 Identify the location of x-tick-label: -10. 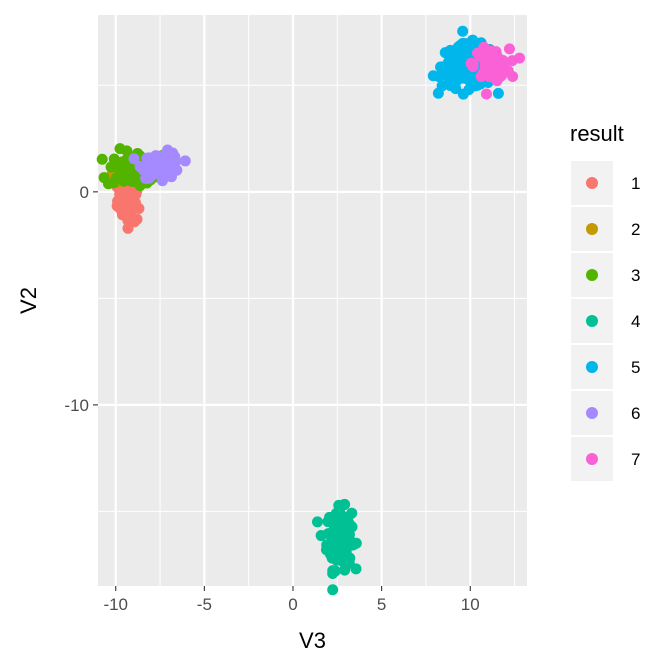
(115, 604).